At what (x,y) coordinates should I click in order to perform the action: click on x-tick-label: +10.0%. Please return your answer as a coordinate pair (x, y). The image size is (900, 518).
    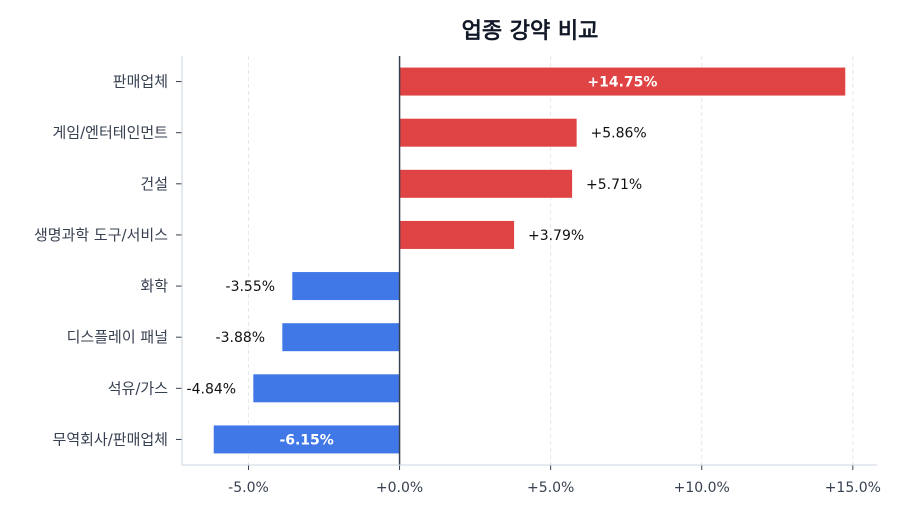
    Looking at the image, I should click on (702, 488).